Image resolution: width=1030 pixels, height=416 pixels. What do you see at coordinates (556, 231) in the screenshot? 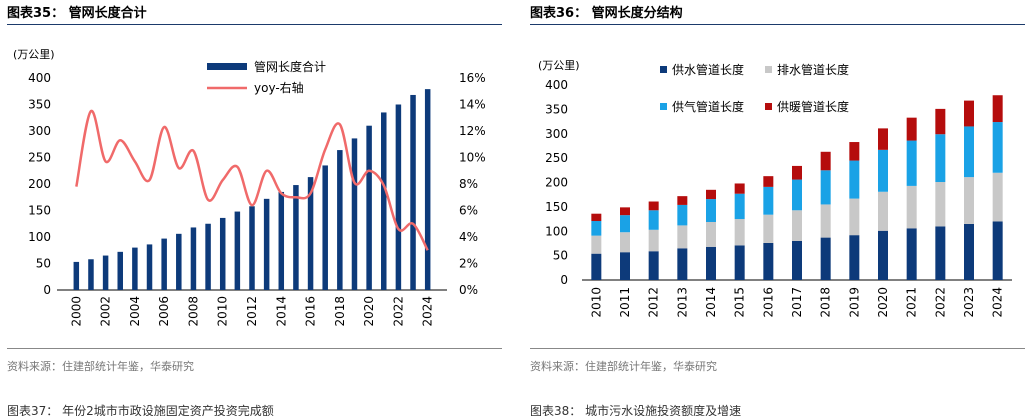
I see `y-tick-label: 100` at bounding box center [556, 231].